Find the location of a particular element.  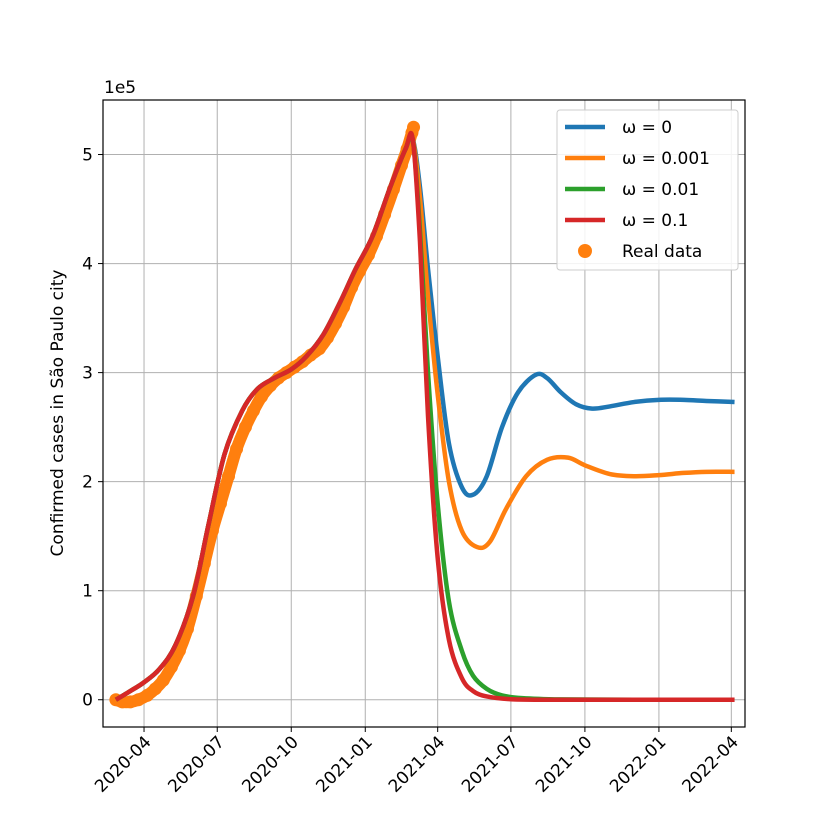

legend-label: Real data is located at coordinates (662, 252).